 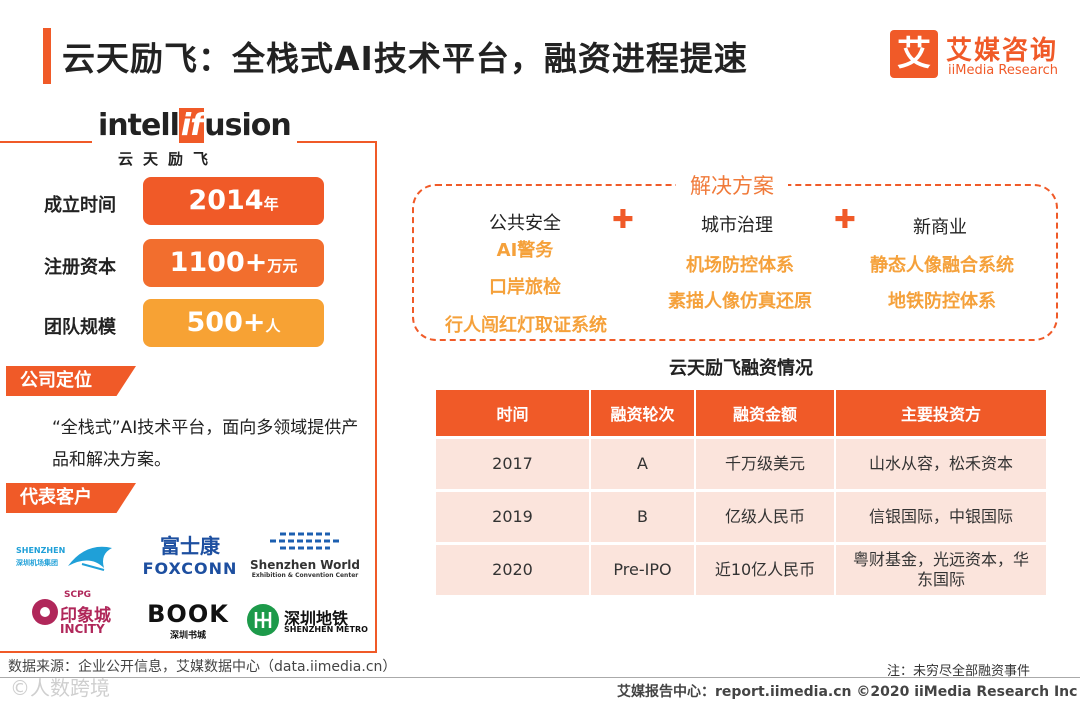 I want to click on column-header: 融资金额, so click(x=766, y=413).